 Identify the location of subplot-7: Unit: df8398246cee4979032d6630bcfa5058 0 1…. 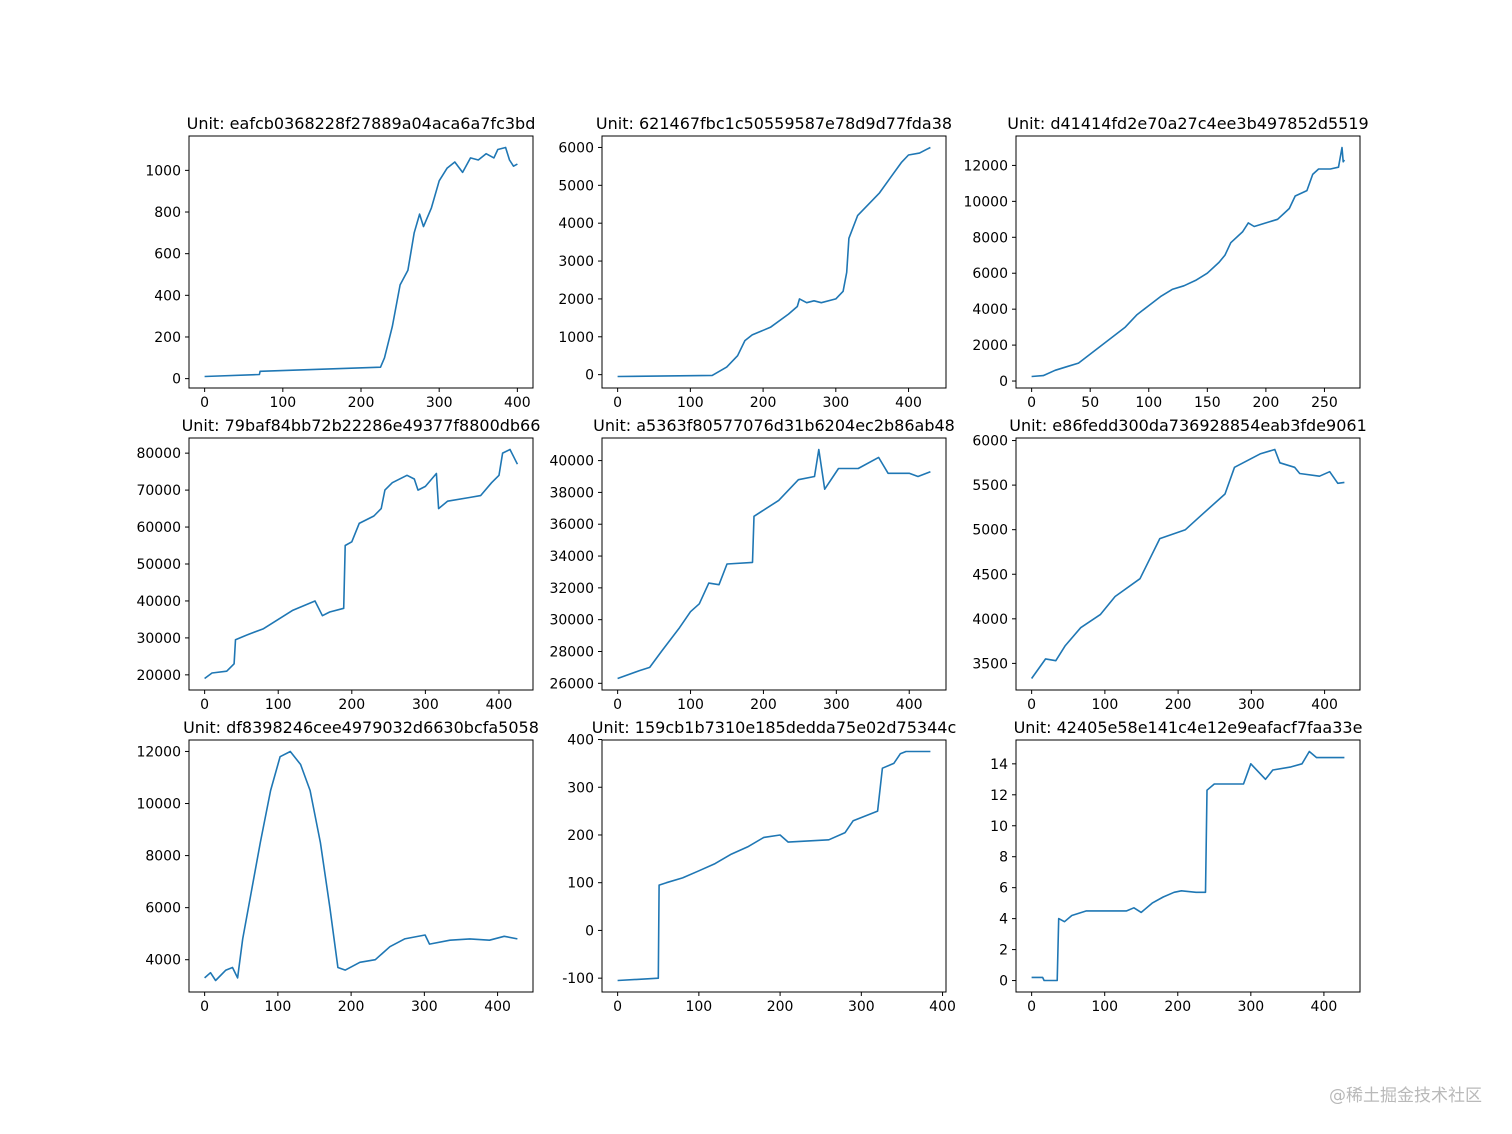
(337, 866).